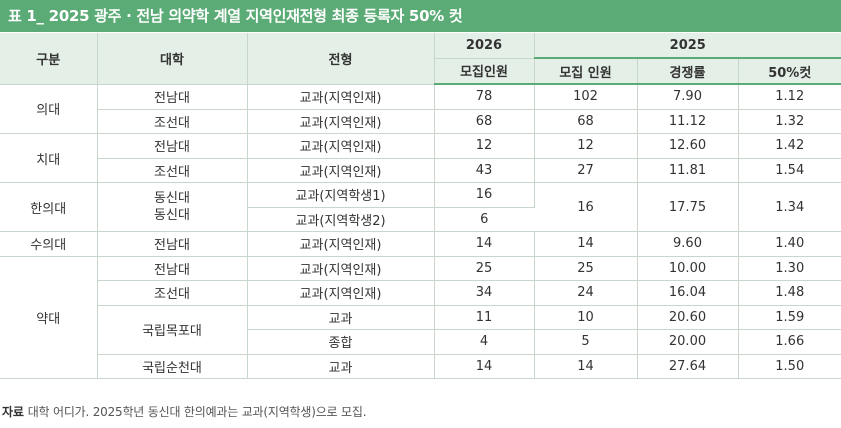 This screenshot has height=428, width=841. I want to click on univ-cell: 동신대 동신대, so click(172, 207).